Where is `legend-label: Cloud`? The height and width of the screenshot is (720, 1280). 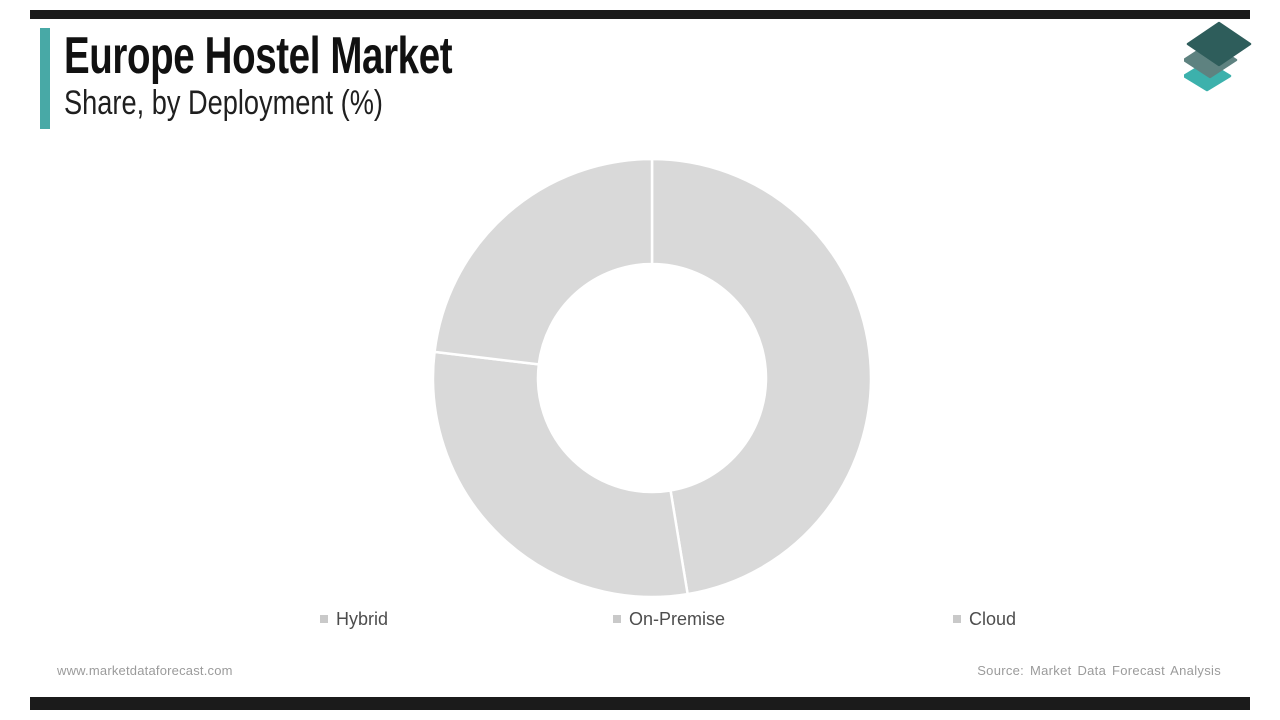
legend-label: Cloud is located at coordinates (993, 618).